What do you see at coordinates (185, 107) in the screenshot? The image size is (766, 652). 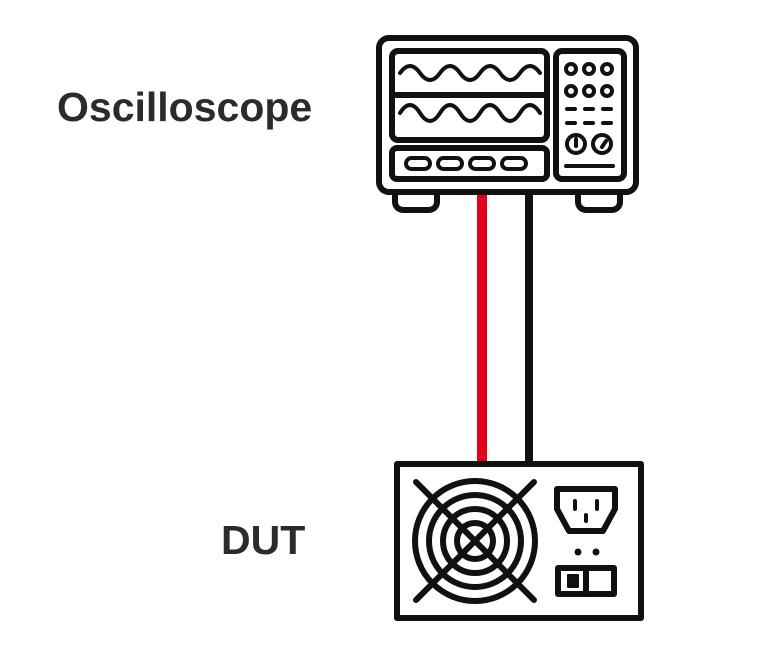 I see `oscilloscope-label: Oscilloscope` at bounding box center [185, 107].